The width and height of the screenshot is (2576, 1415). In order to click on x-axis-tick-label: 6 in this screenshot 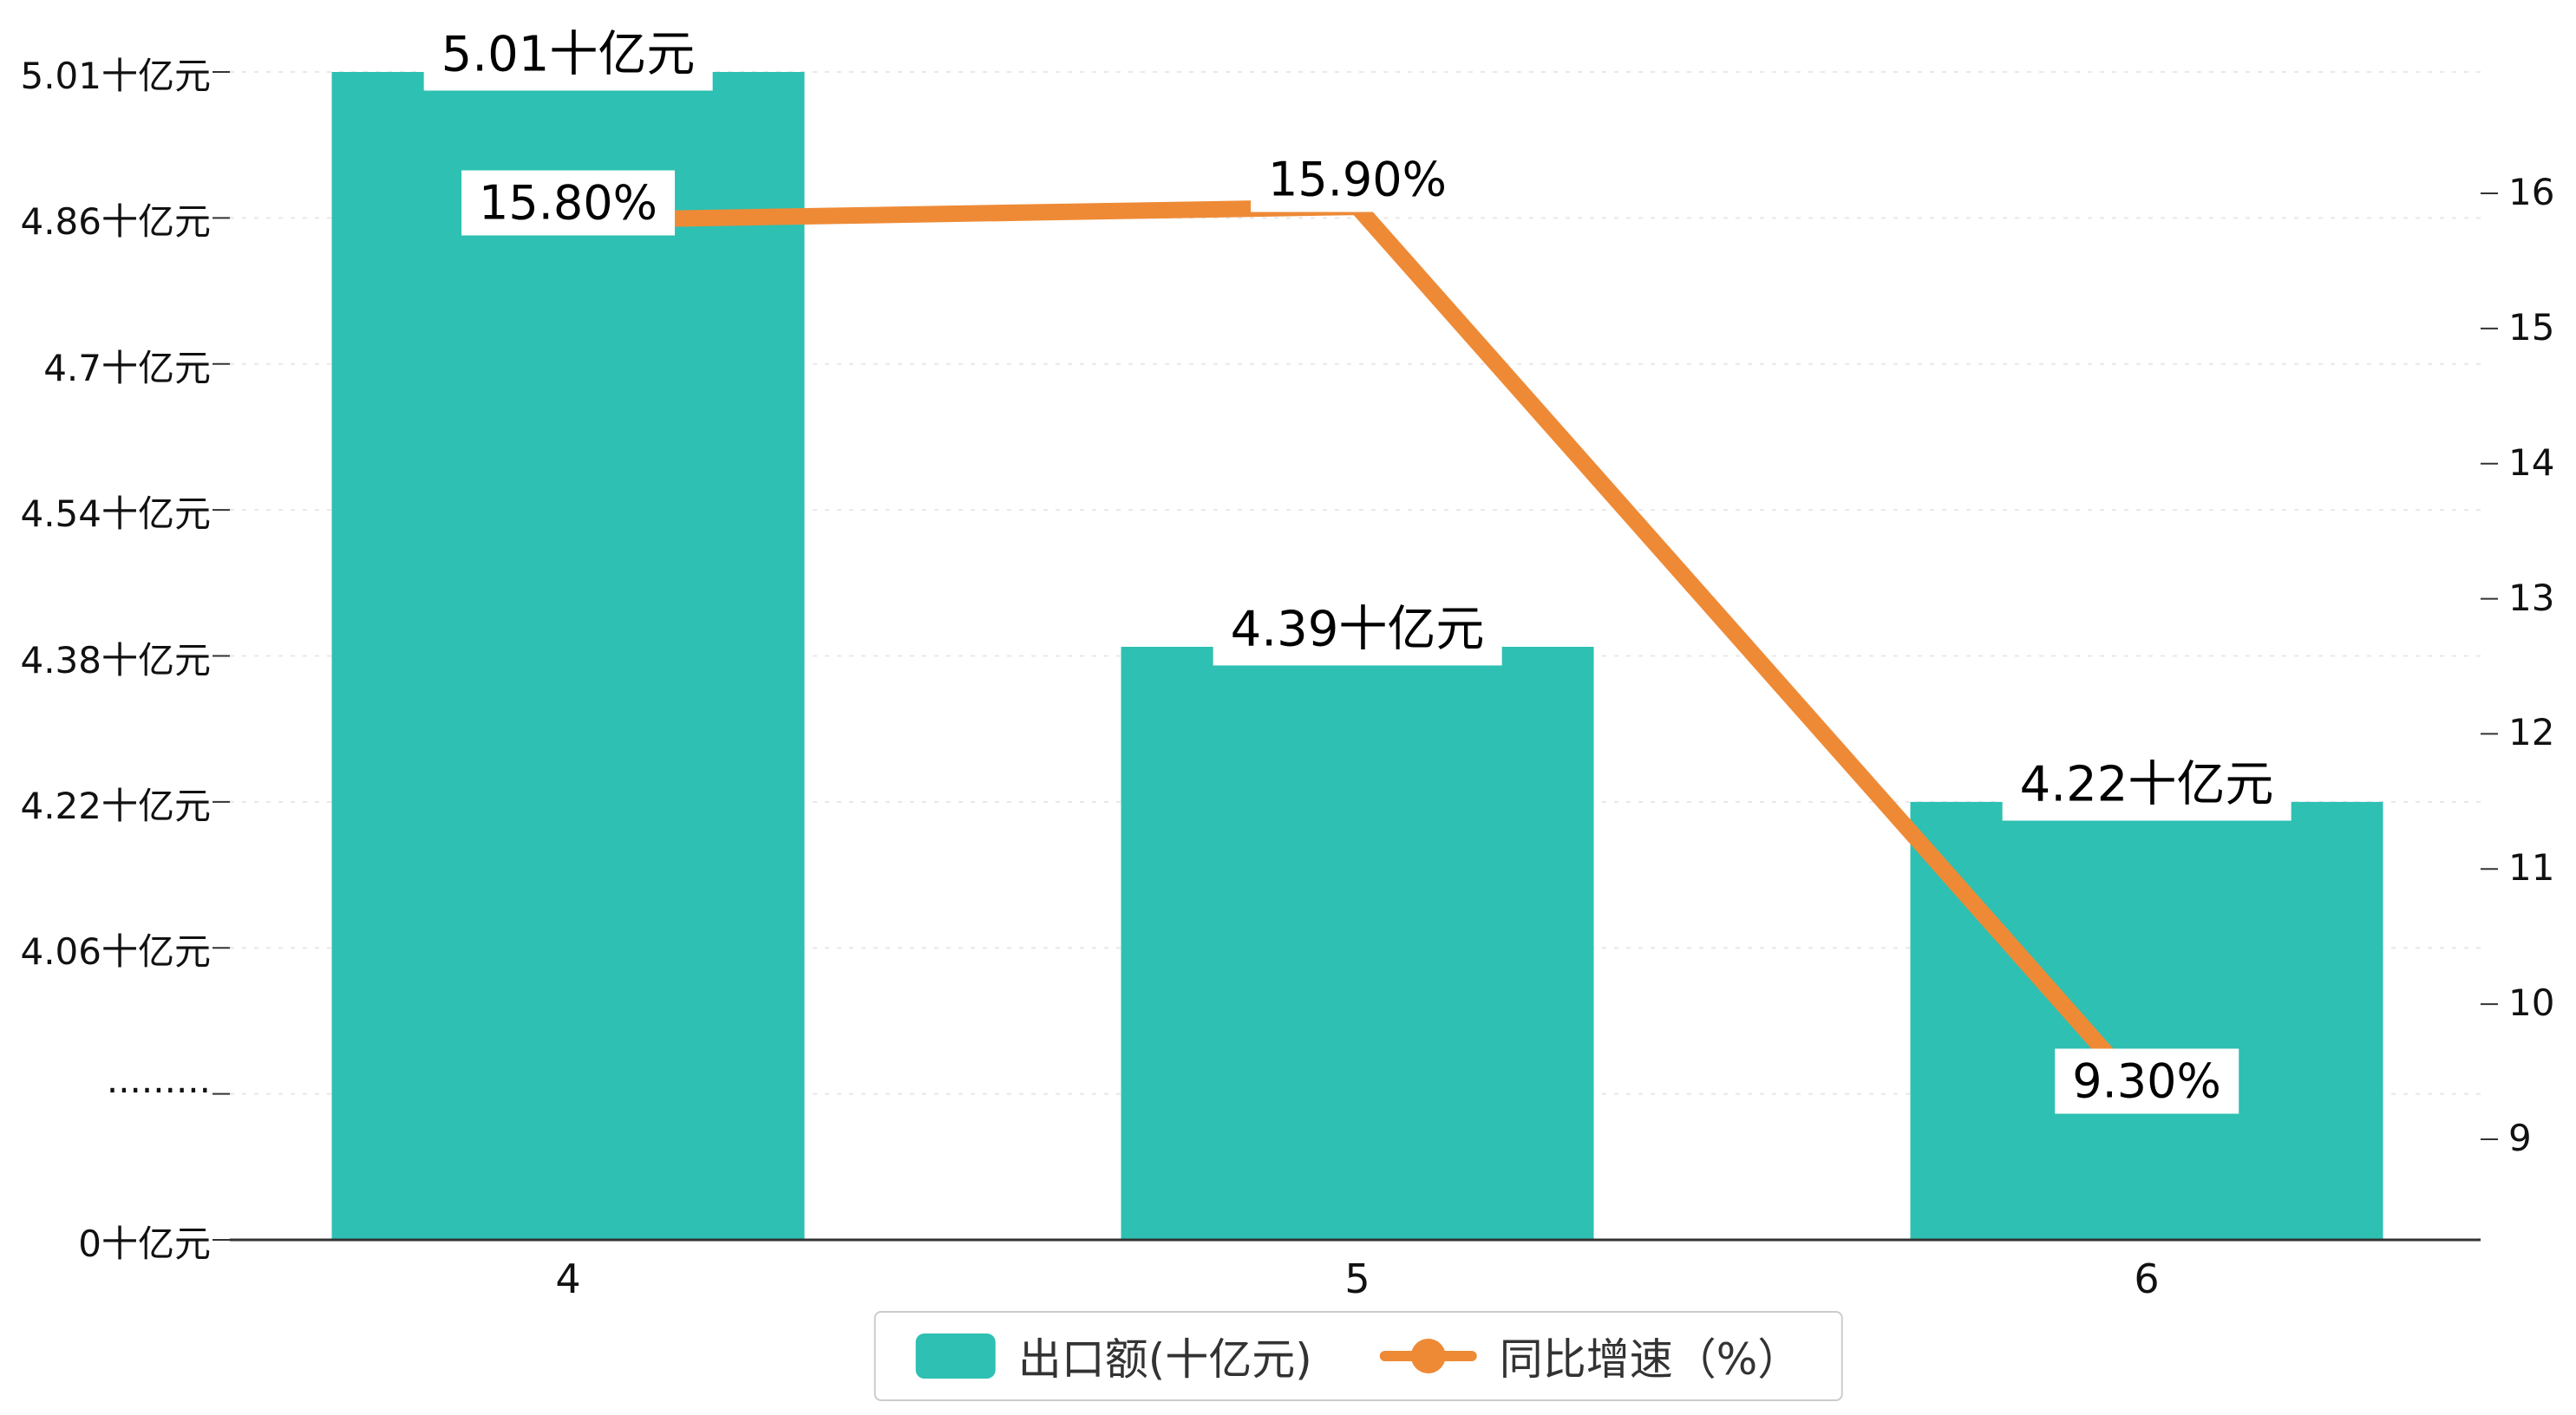, I will do `click(2147, 1278)`.